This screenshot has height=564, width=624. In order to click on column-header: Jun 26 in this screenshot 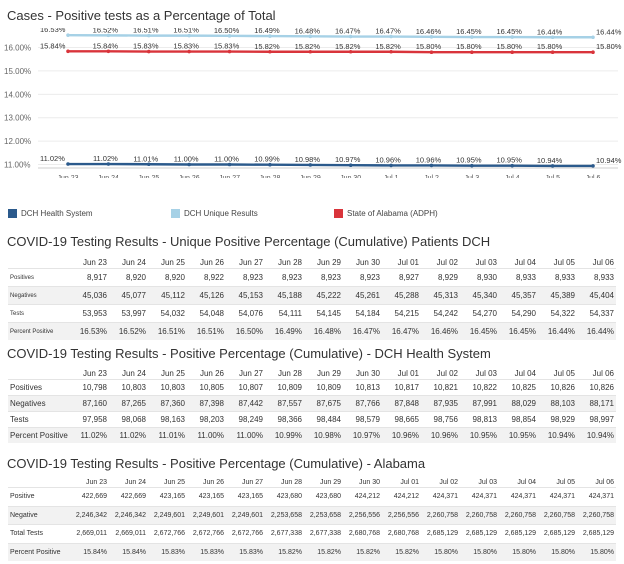, I will do `click(211, 373)`.